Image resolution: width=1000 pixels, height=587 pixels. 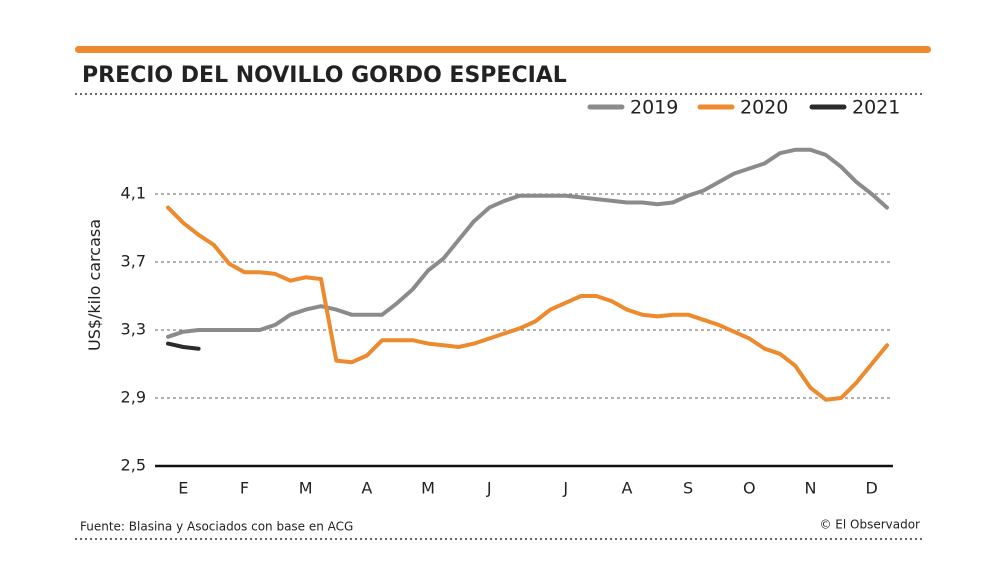 I want to click on legend-label: 2020, so click(x=764, y=108).